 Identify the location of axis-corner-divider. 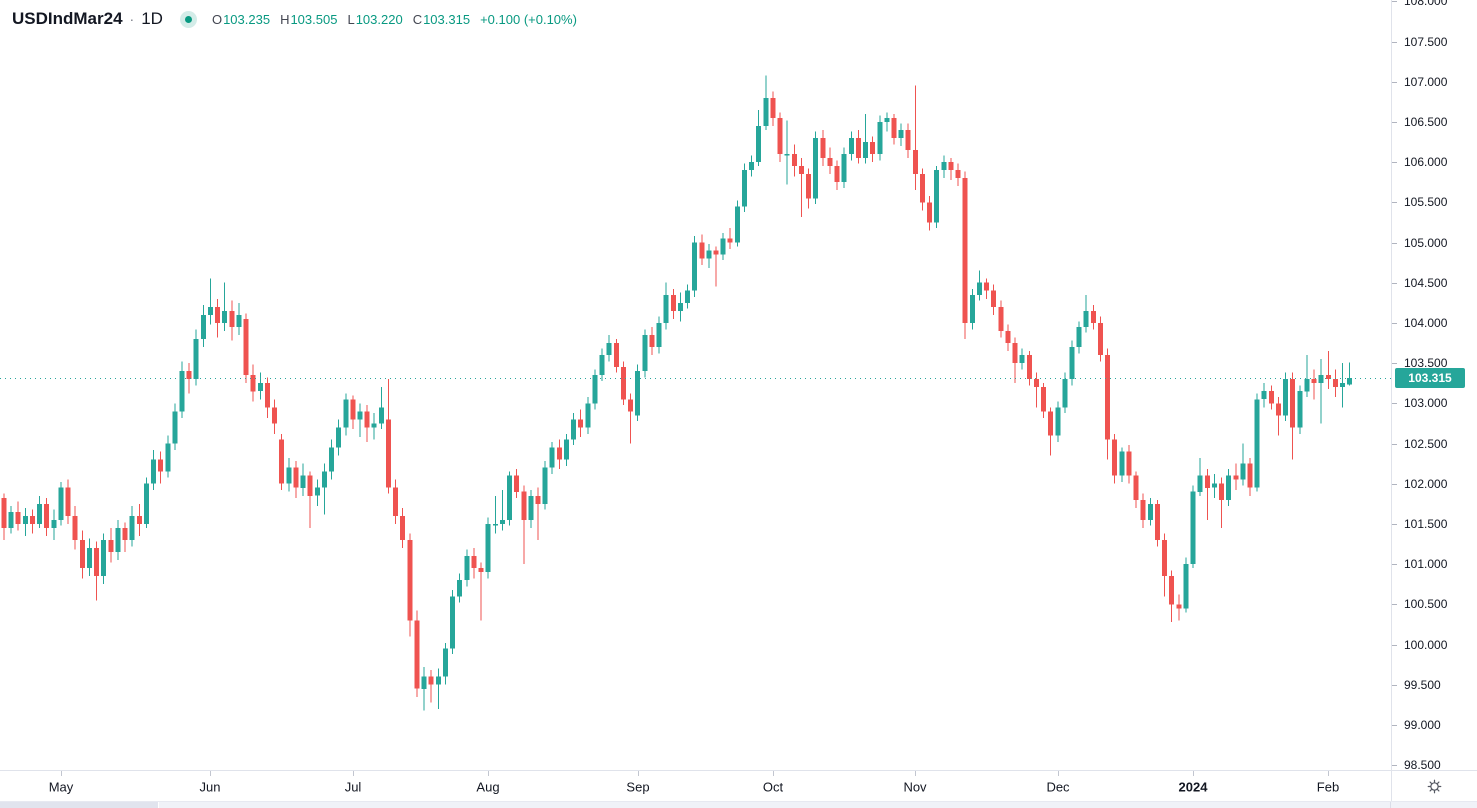
(1391, 786).